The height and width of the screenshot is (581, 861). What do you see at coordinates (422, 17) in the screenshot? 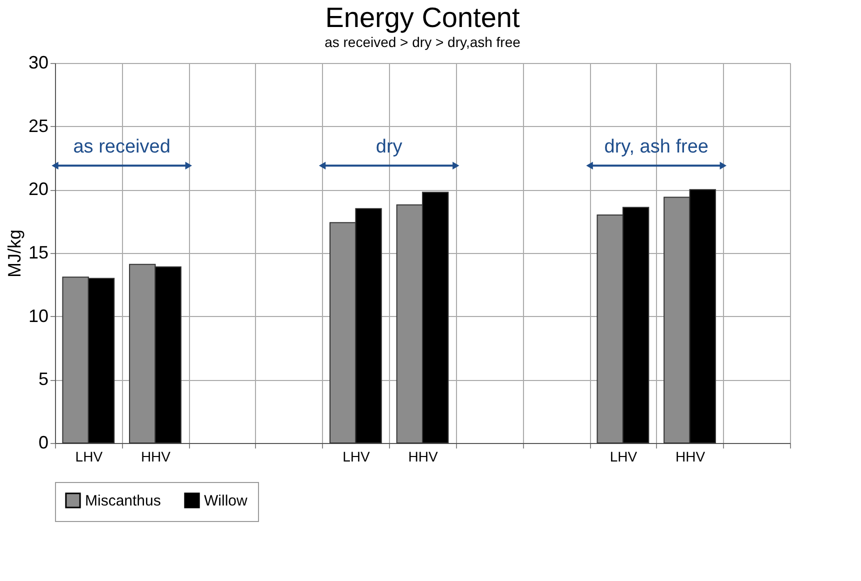
I see `chart-title: Energy Content` at bounding box center [422, 17].